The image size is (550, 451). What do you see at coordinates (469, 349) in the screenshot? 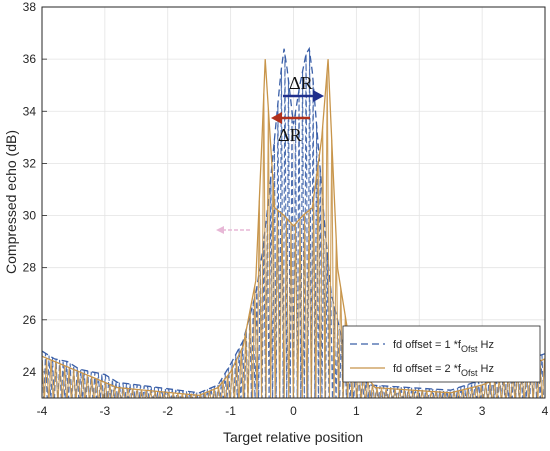
I see `legend-label-series-1-subscript: Ofst` at bounding box center [469, 349].